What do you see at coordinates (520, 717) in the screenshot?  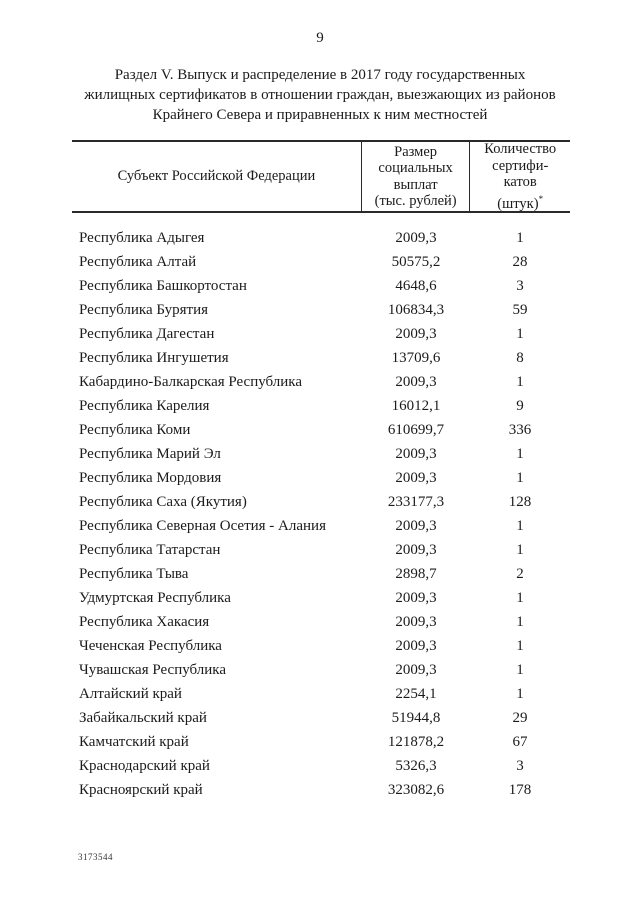 I see `certificate-count-cell: 29` at bounding box center [520, 717].